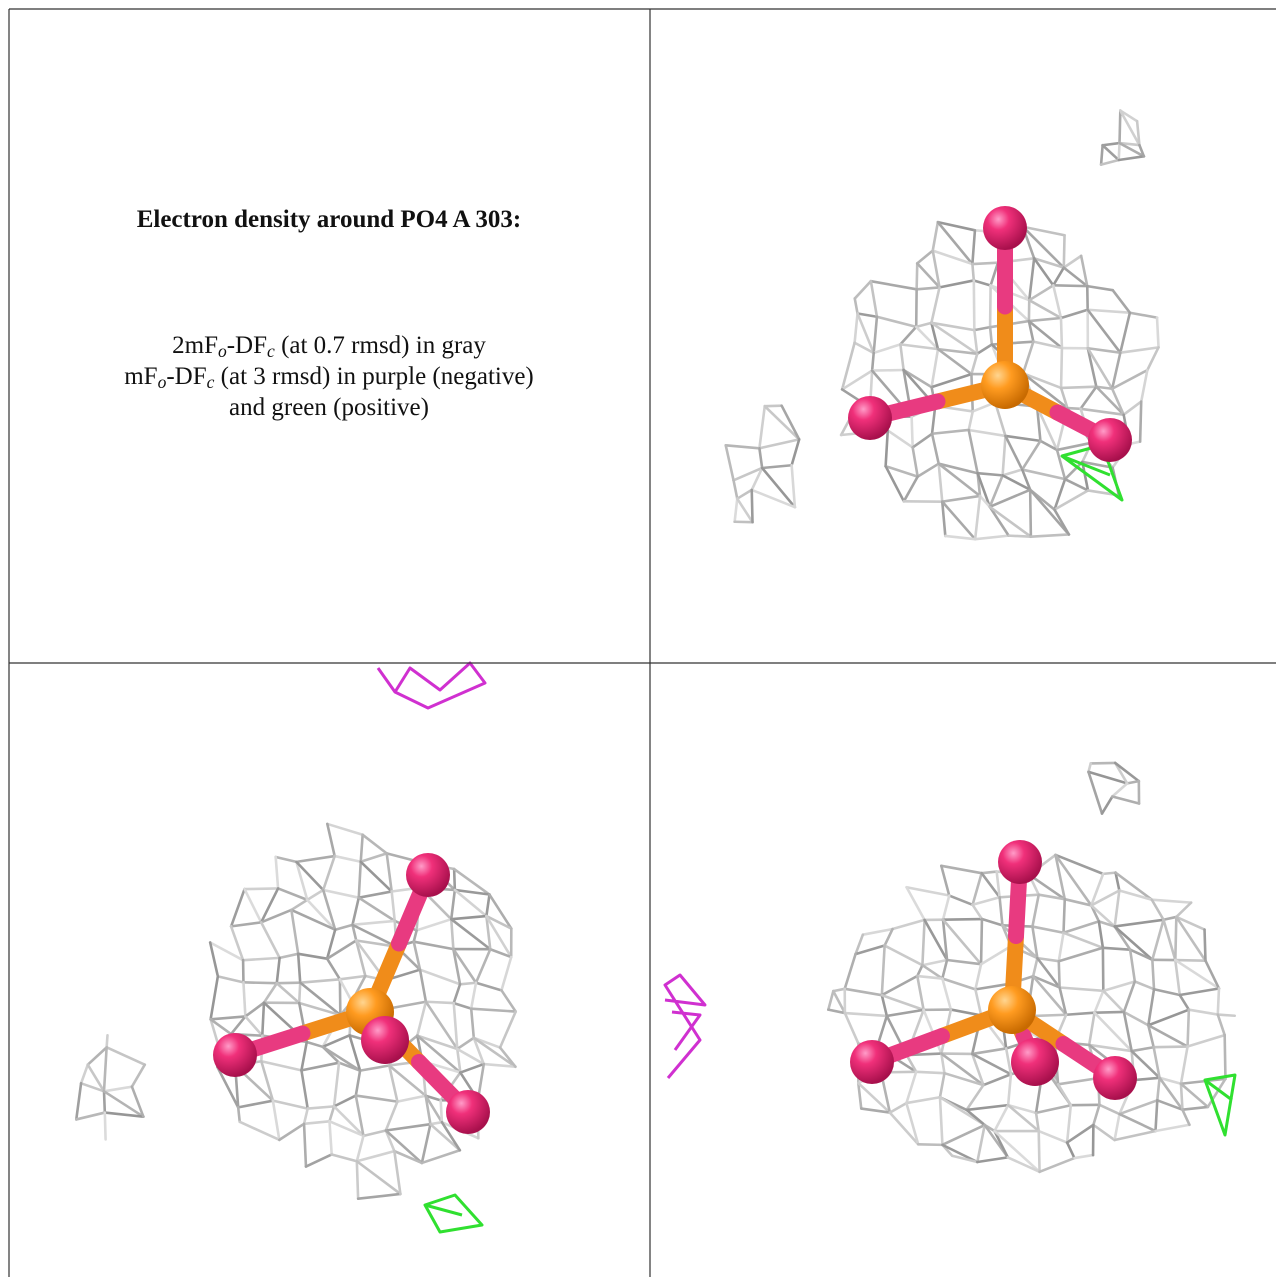  What do you see at coordinates (329, 219) in the screenshot?
I see `legend-title: Electron density around PO4 A 303:` at bounding box center [329, 219].